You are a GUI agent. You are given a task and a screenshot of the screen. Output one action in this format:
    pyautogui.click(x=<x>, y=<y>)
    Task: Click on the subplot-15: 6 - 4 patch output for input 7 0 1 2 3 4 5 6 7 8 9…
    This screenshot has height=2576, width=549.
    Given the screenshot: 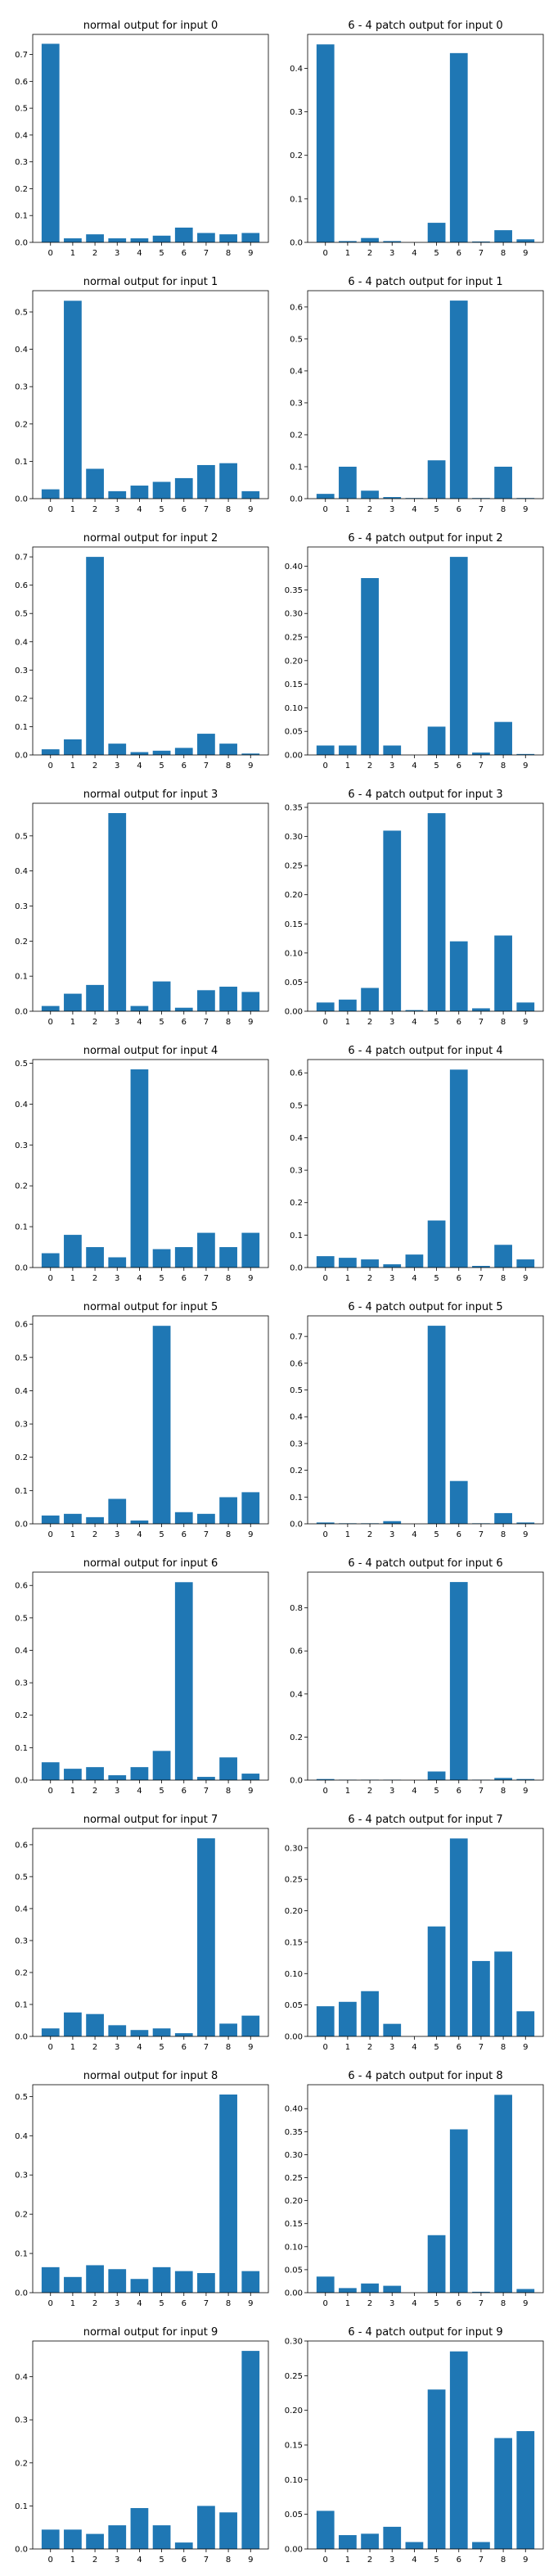 What is the action you would take?
    pyautogui.click(x=415, y=1933)
    